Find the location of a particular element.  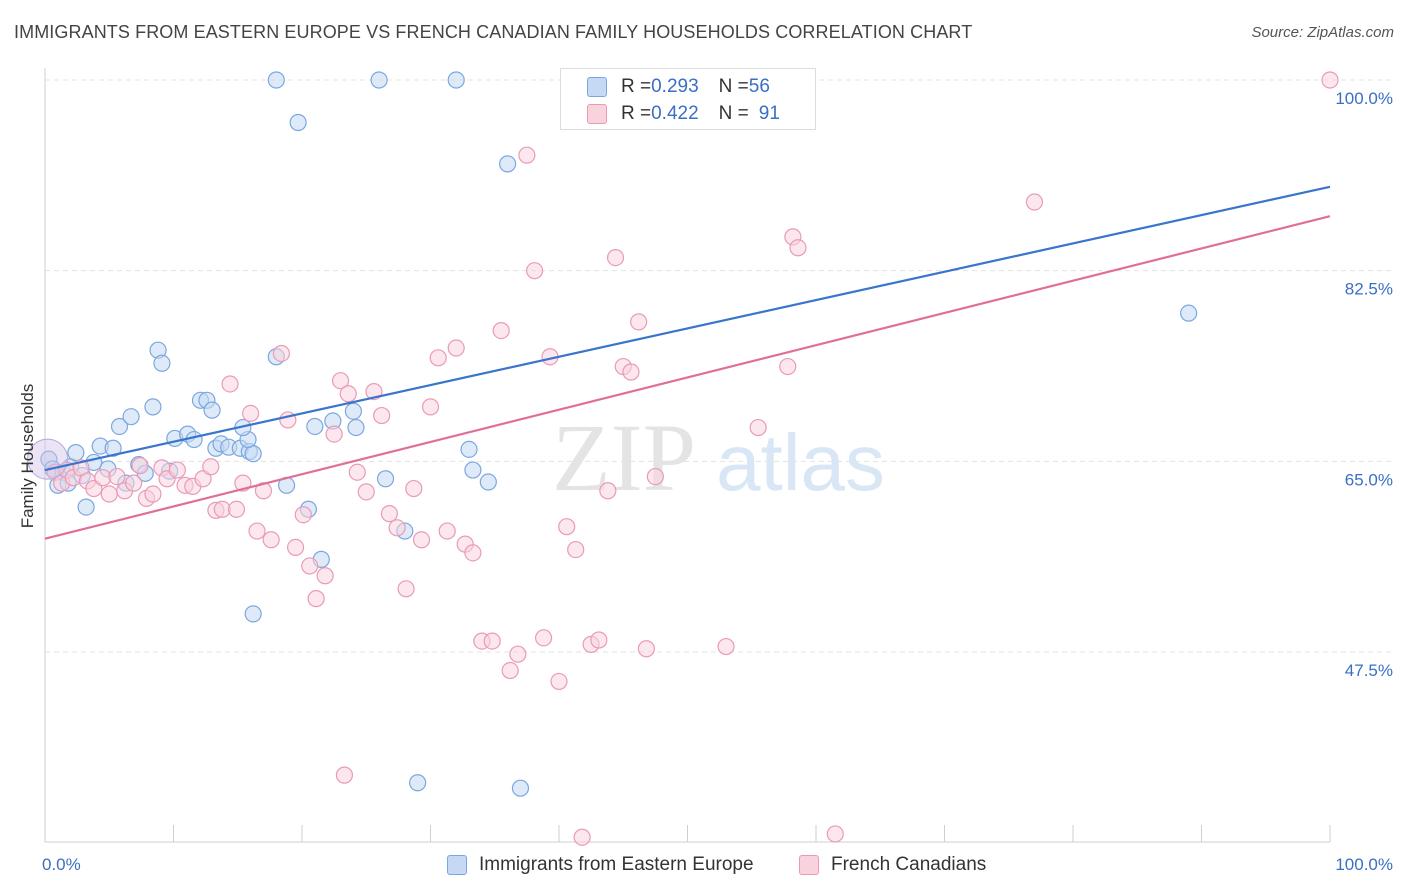

chart-source: Source: ZipAtlas.com is located at coordinates (1322, 32).